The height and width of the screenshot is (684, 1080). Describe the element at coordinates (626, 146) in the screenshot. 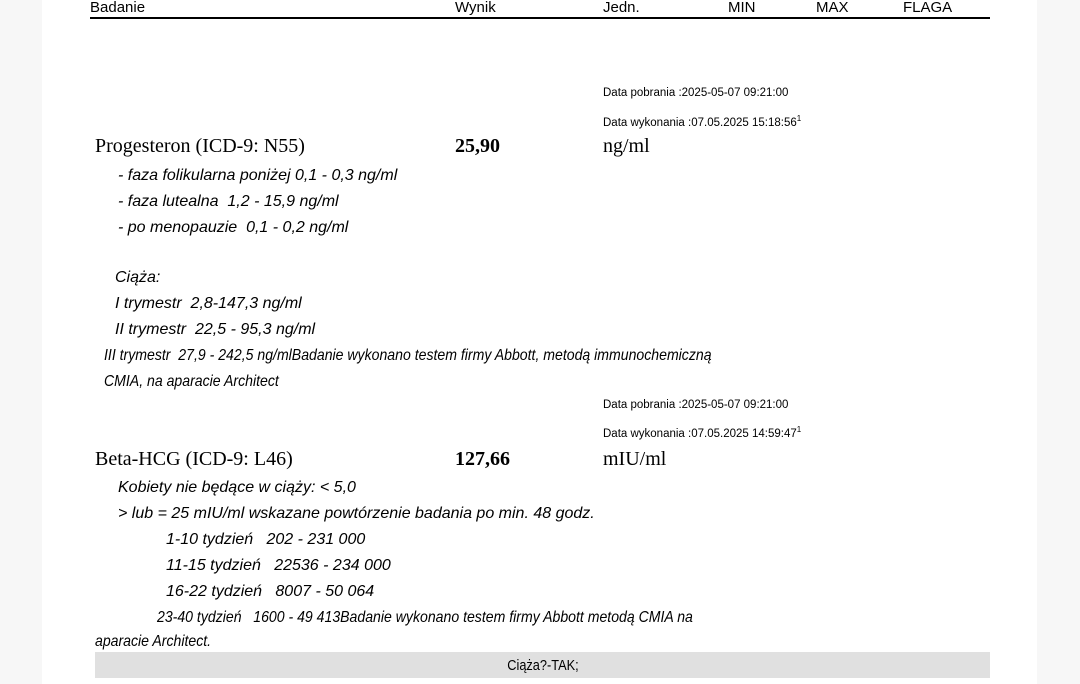

I see `test-unit: ng/ml` at that location.